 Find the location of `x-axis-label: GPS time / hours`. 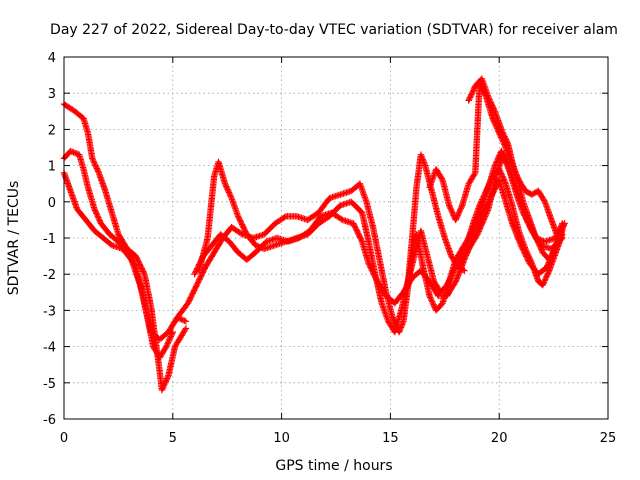

x-axis-label: GPS time / hours is located at coordinates (333, 466).